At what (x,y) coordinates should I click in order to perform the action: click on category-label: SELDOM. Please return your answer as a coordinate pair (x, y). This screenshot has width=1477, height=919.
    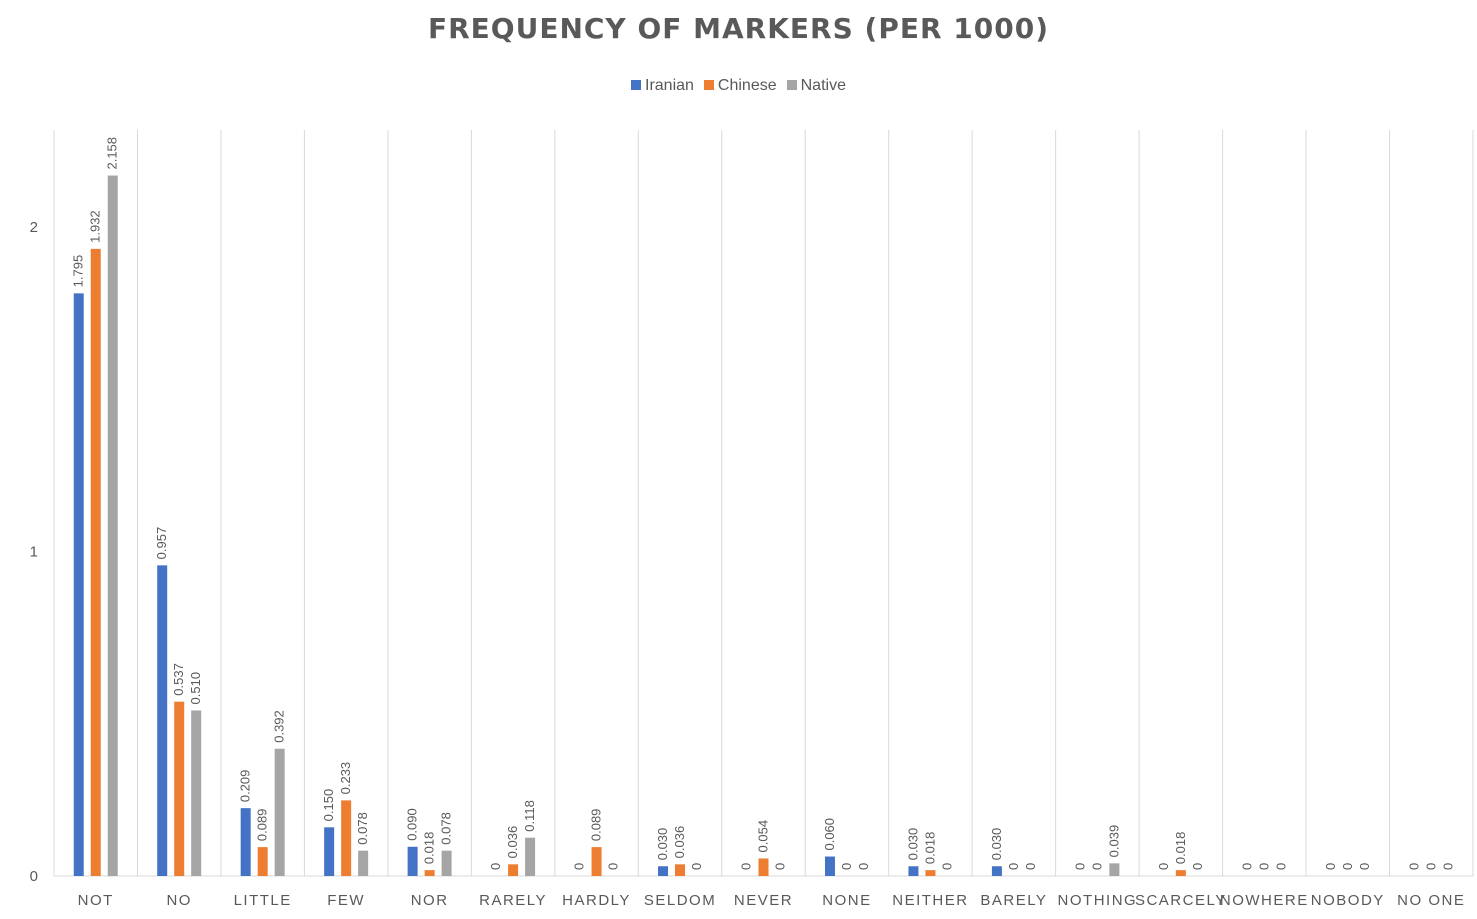
    Looking at the image, I should click on (680, 900).